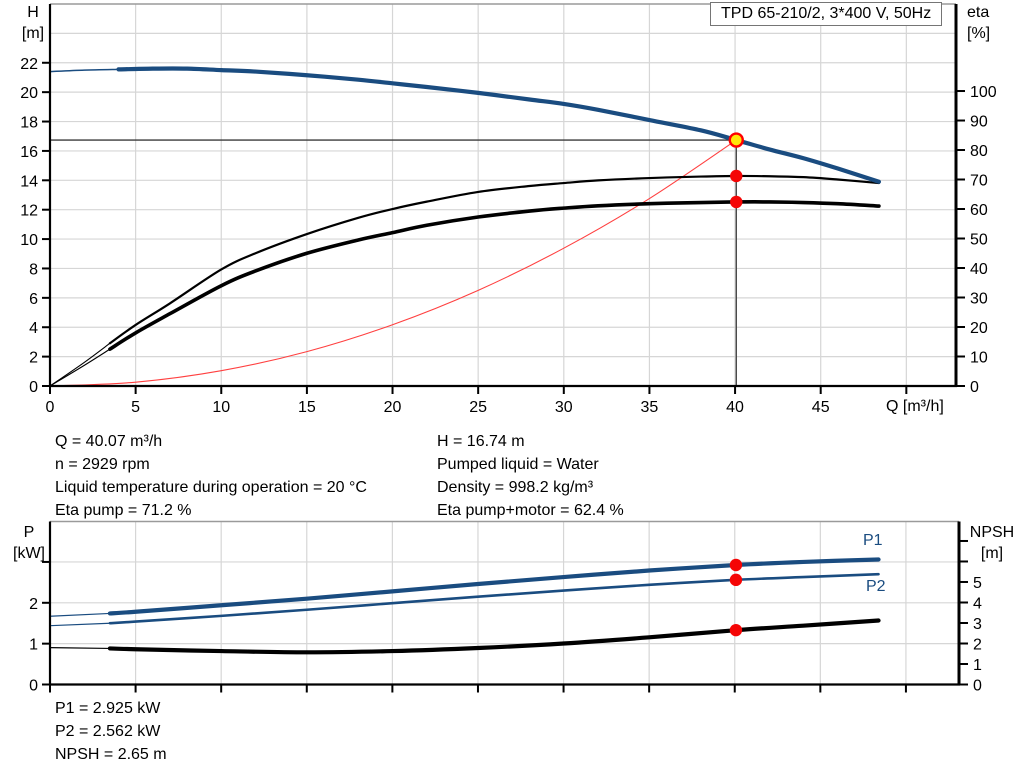 Image resolution: width=1024 pixels, height=781 pixels. Describe the element at coordinates (518, 464) in the screenshot. I see `info-pumped-liquid: Pumped liquid = Water` at that location.